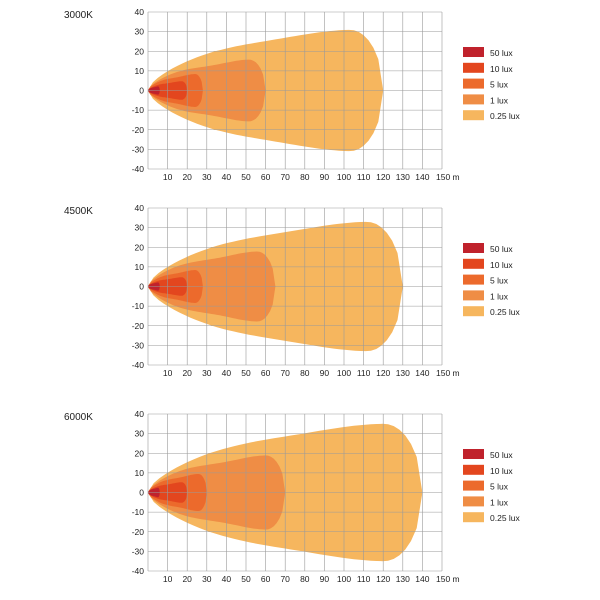  I want to click on x-tick-label: 120, so click(383, 373).